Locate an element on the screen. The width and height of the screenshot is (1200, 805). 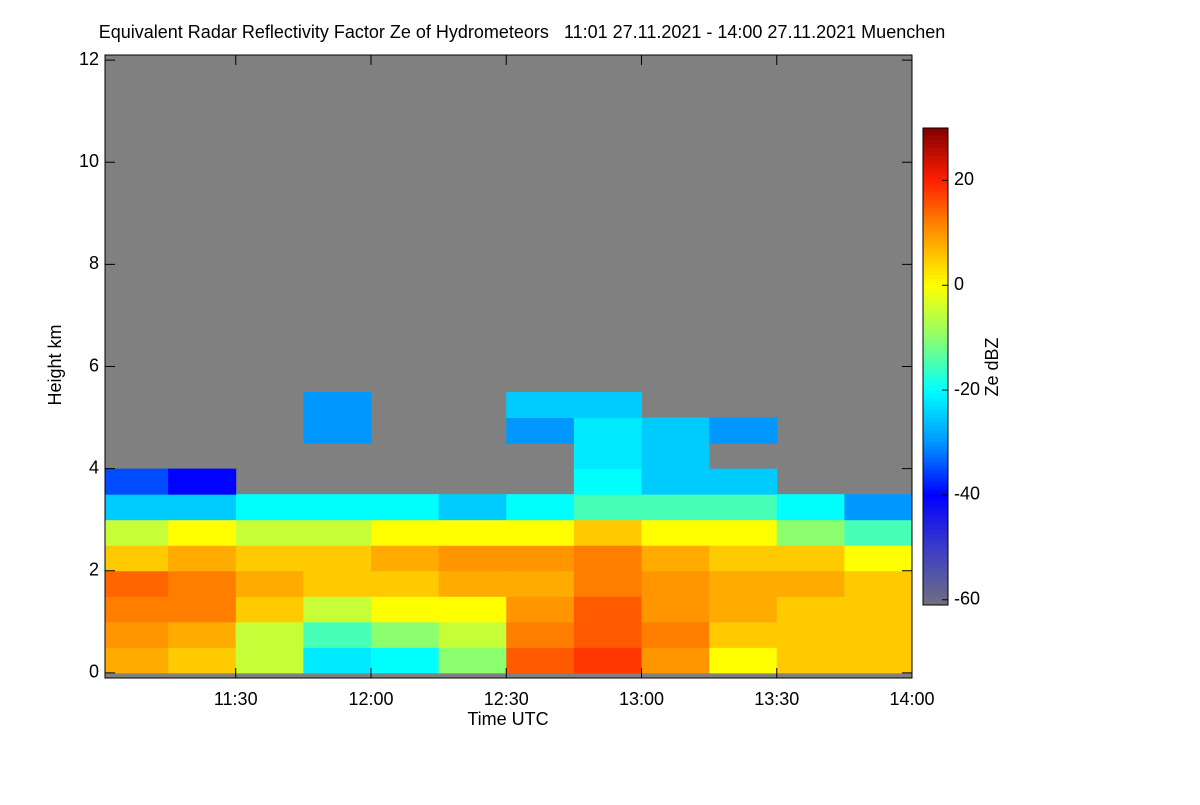
y-tick-label: 6 is located at coordinates (94, 365).